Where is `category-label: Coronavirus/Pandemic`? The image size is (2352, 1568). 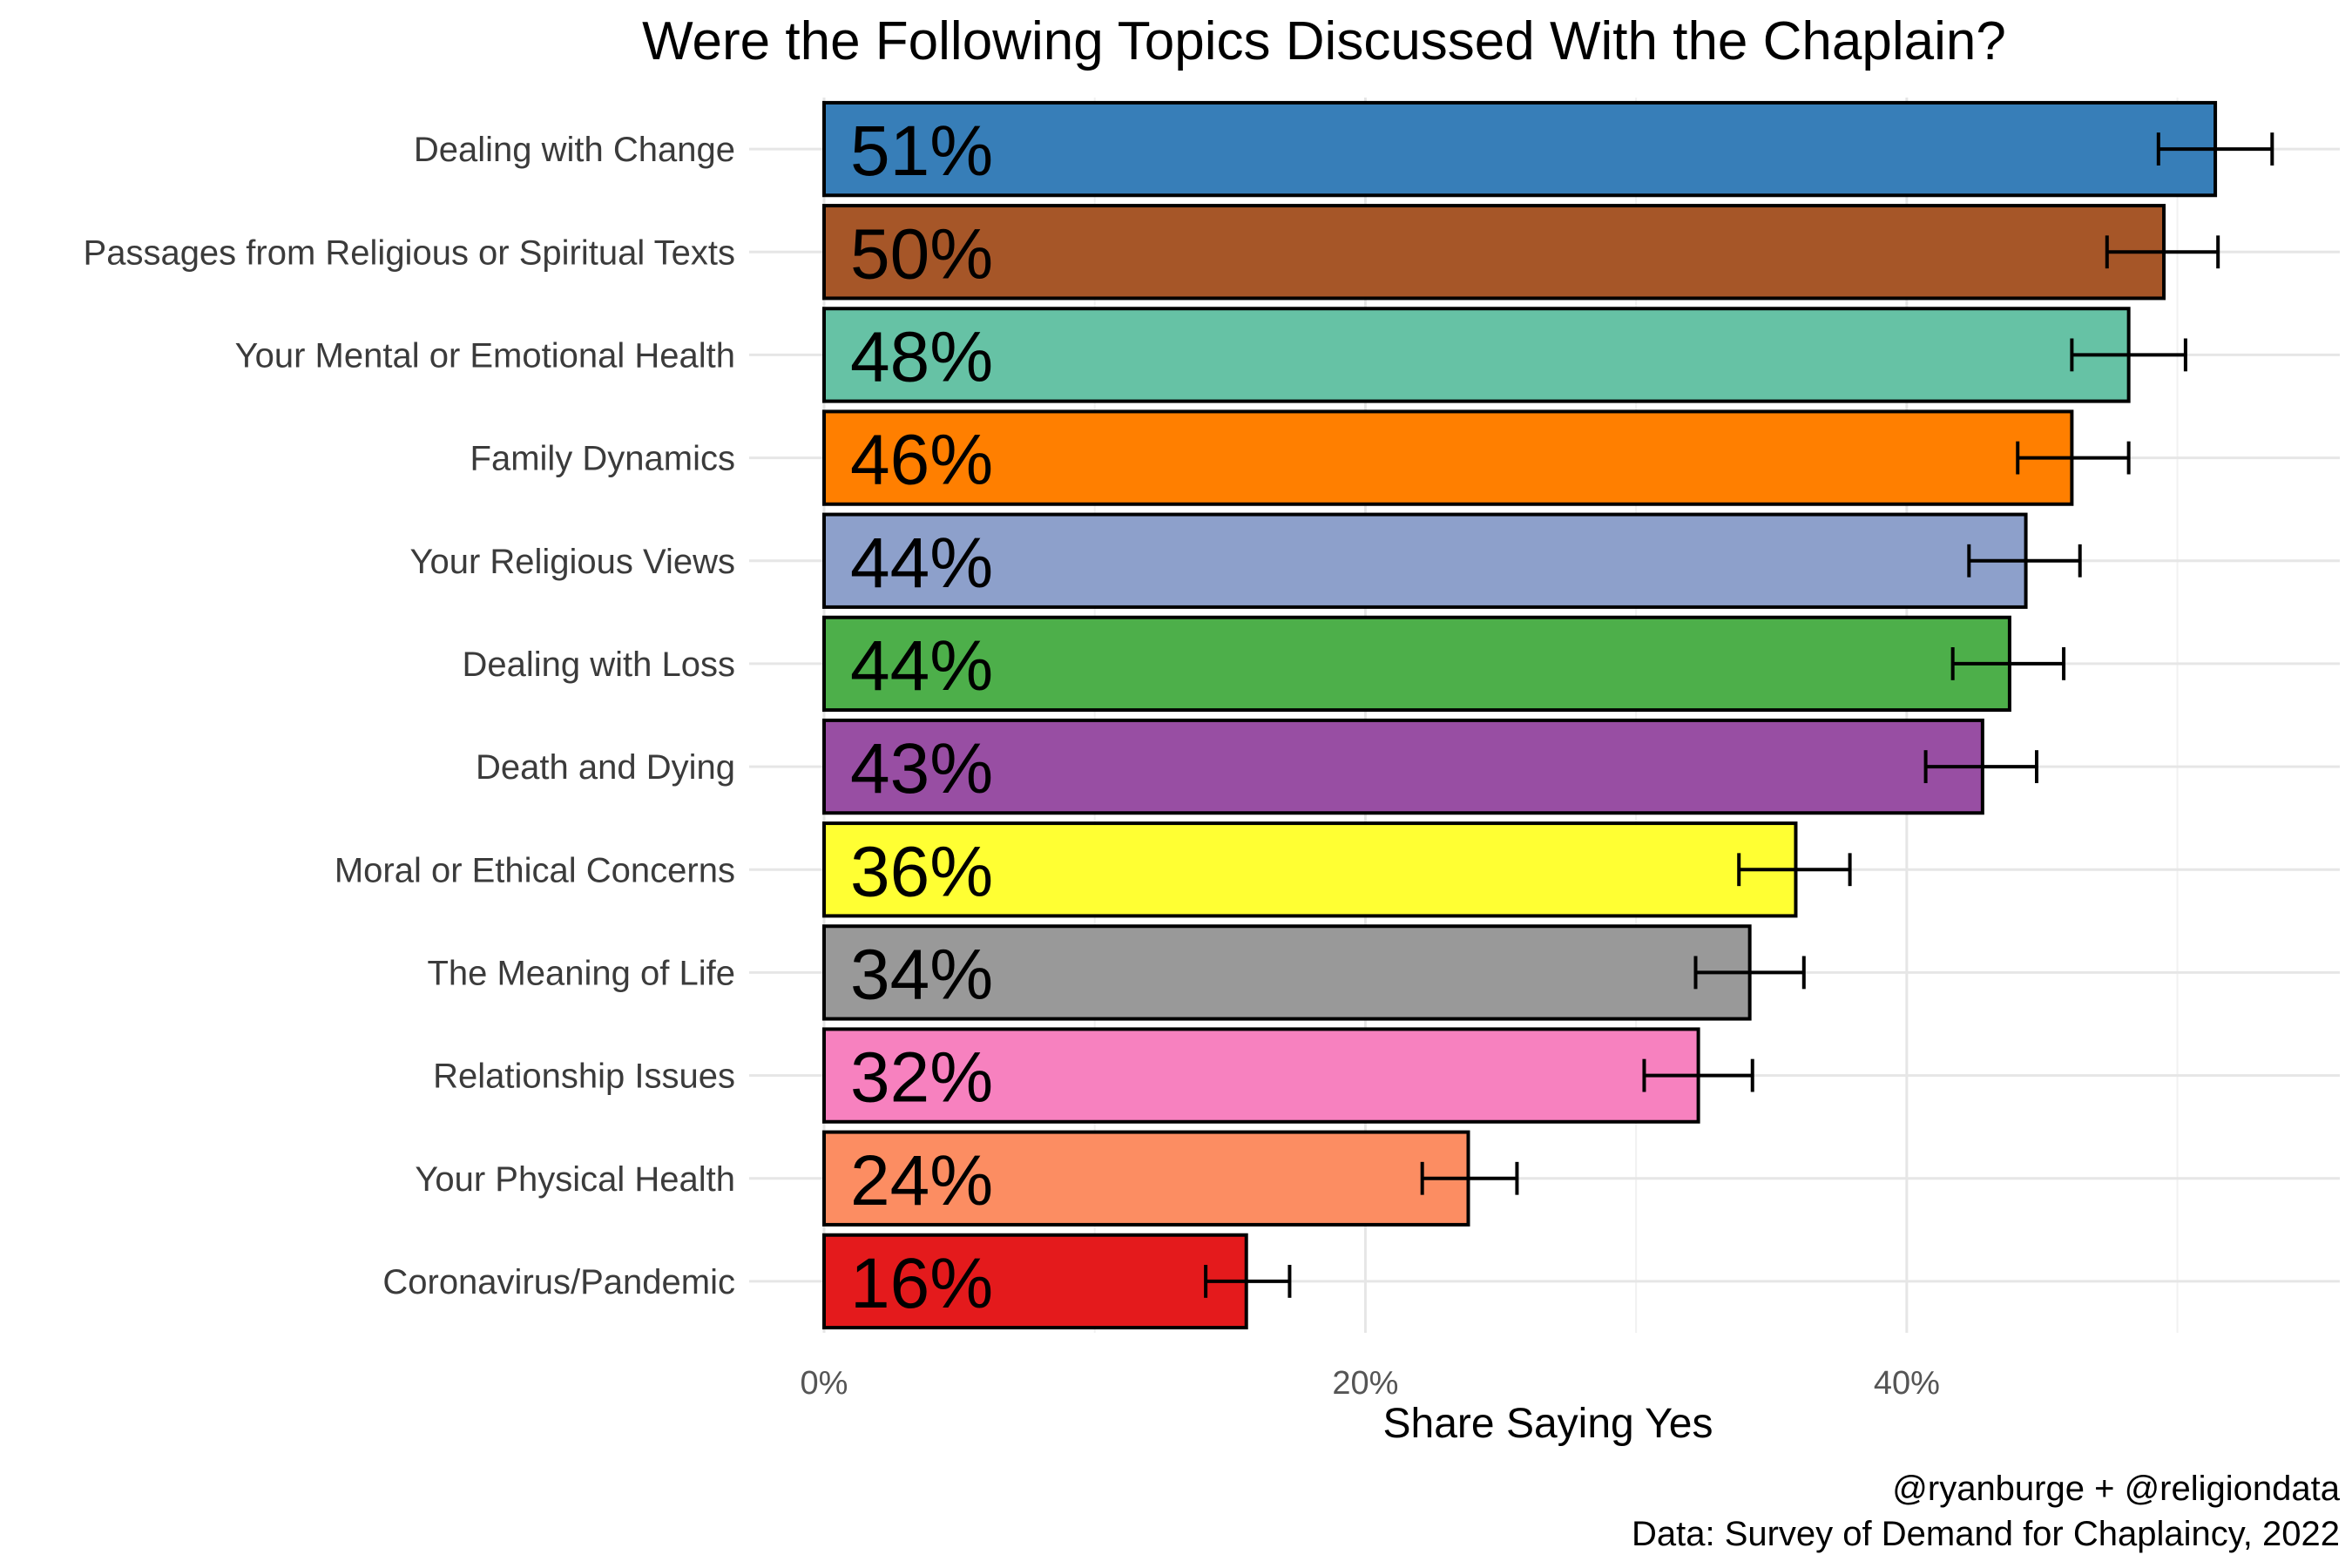 category-label: Coronavirus/Pandemic is located at coordinates (559, 1282).